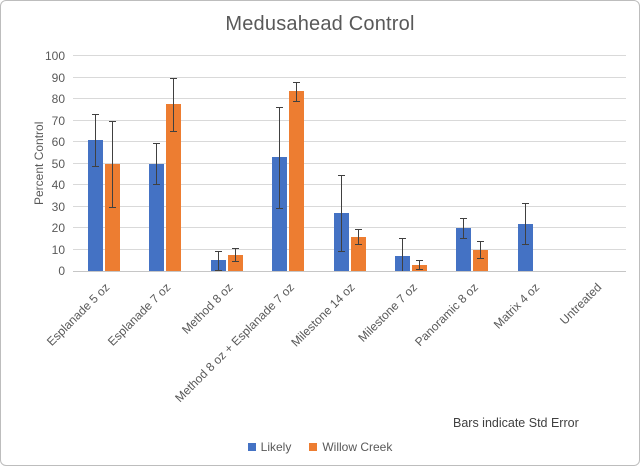  What do you see at coordinates (387, 312) in the screenshot?
I see `x-category-label: Milestone 7 oz` at bounding box center [387, 312].